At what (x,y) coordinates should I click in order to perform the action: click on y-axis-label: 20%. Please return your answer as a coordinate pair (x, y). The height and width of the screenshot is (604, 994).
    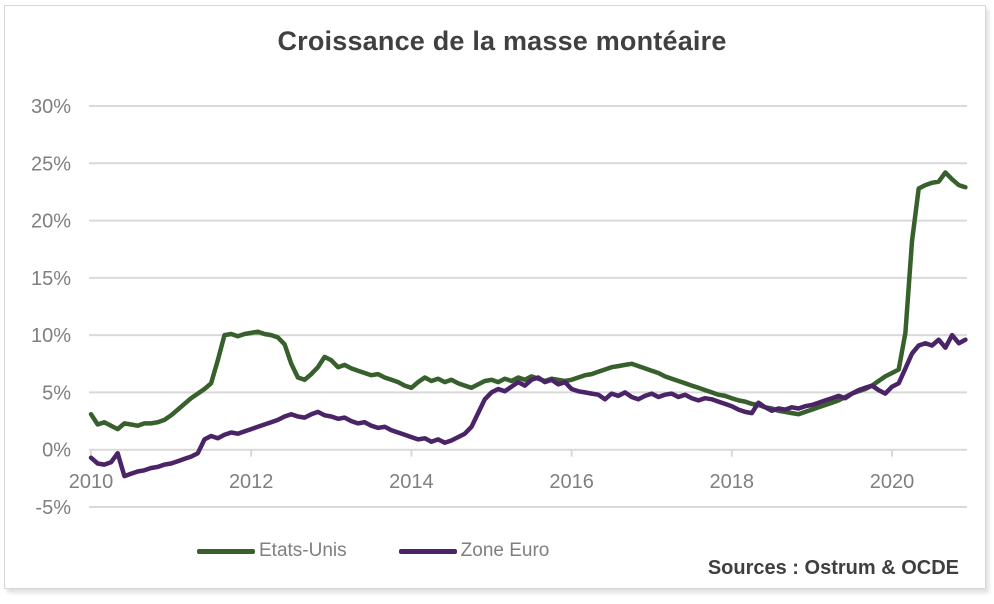
    Looking at the image, I should click on (51, 222).